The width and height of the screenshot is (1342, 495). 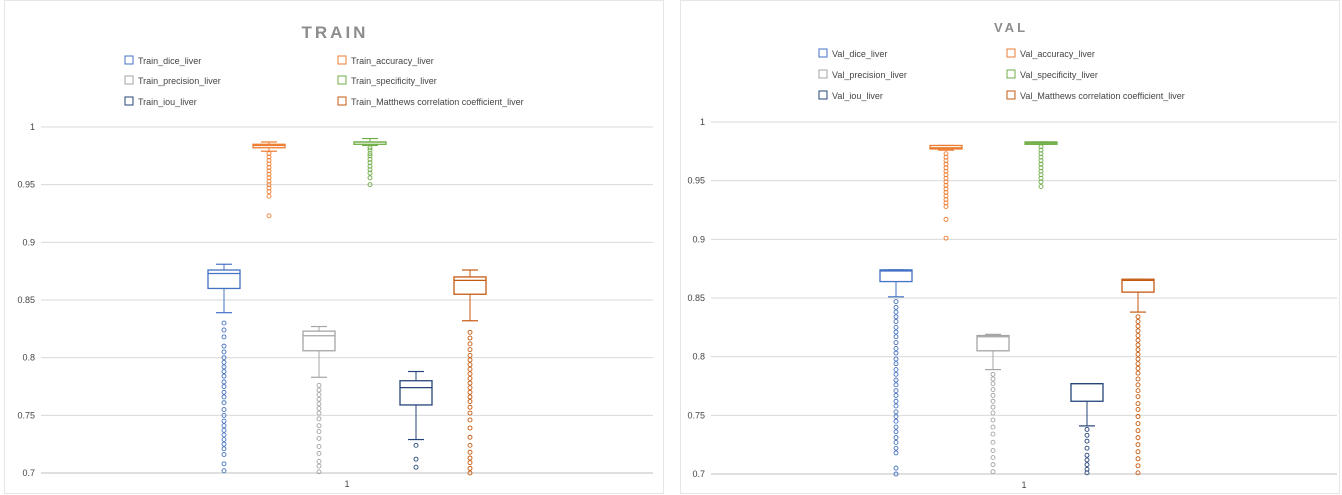 What do you see at coordinates (702, 122) in the screenshot?
I see `y-tick-label: 1` at bounding box center [702, 122].